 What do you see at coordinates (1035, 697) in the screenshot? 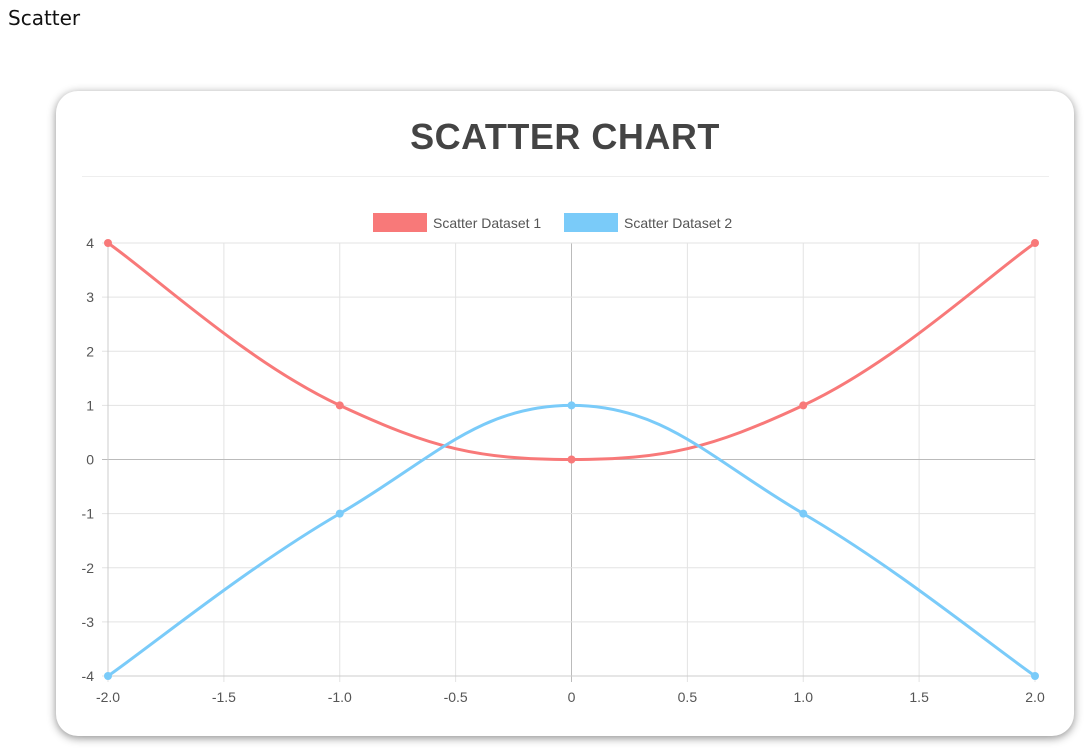
I see `x-tick-label: 2.0` at bounding box center [1035, 697].